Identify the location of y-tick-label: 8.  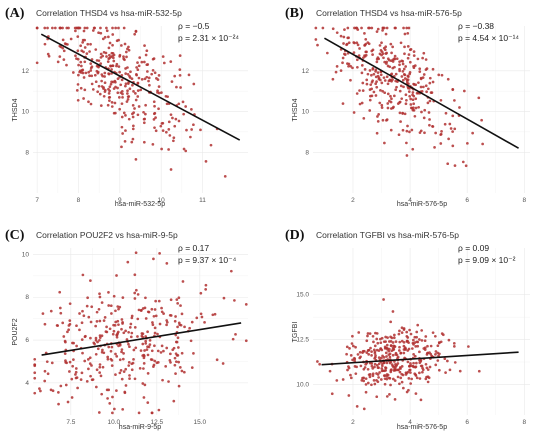
(27, 152).